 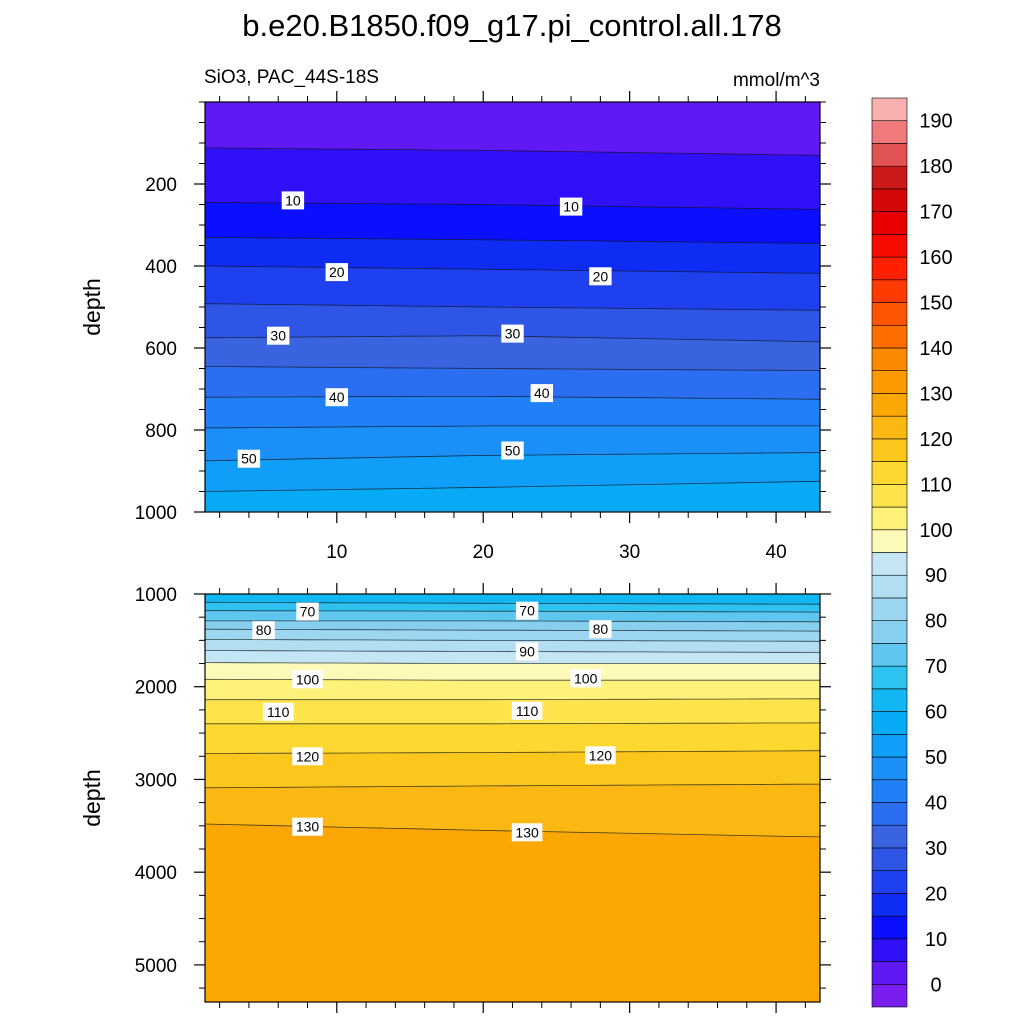 What do you see at coordinates (935, 167) in the screenshot?
I see `colorbar-label: 180` at bounding box center [935, 167].